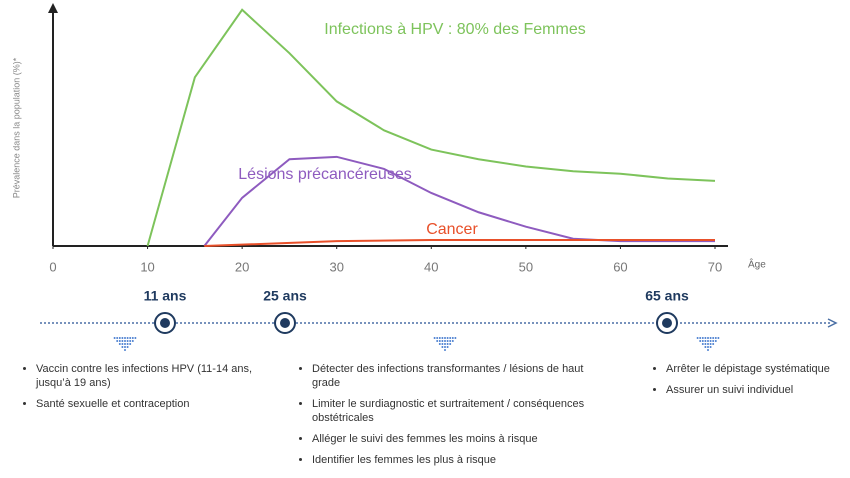  What do you see at coordinates (147, 266) in the screenshot?
I see `x-tick-label: 10` at bounding box center [147, 266].